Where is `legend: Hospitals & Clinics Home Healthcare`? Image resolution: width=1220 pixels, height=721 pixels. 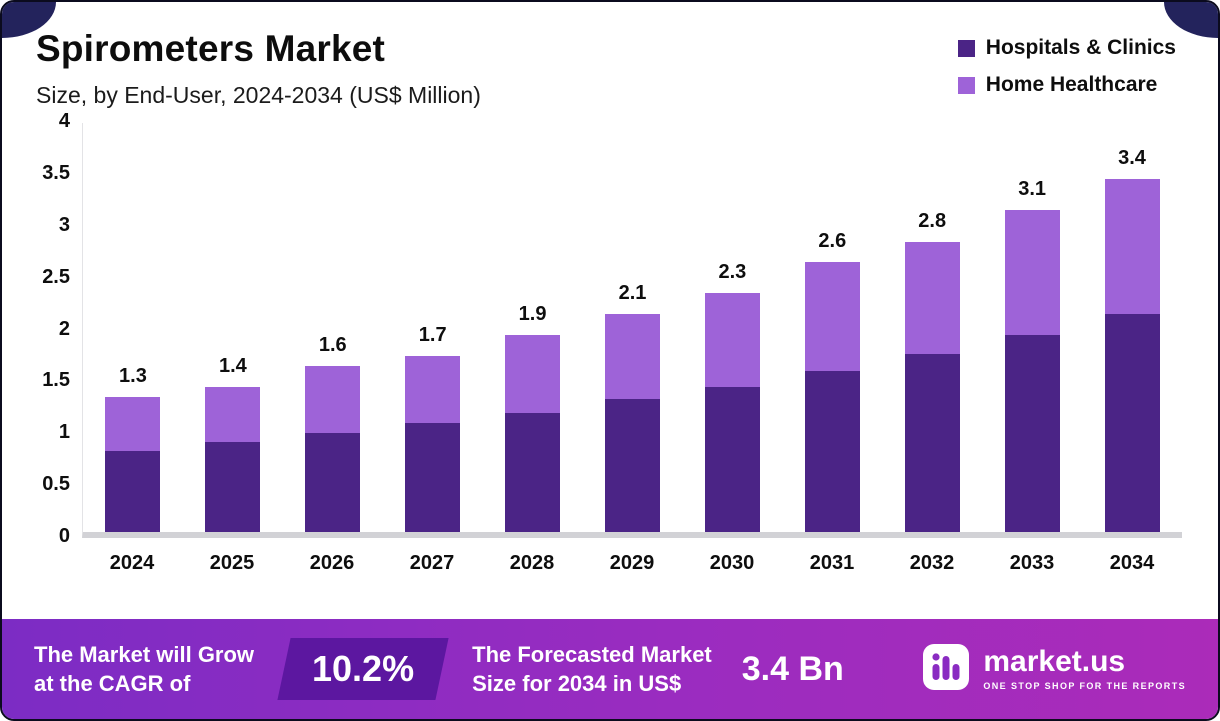
legend: Hospitals & Clinics Home Healthcare is located at coordinates (1066, 72).